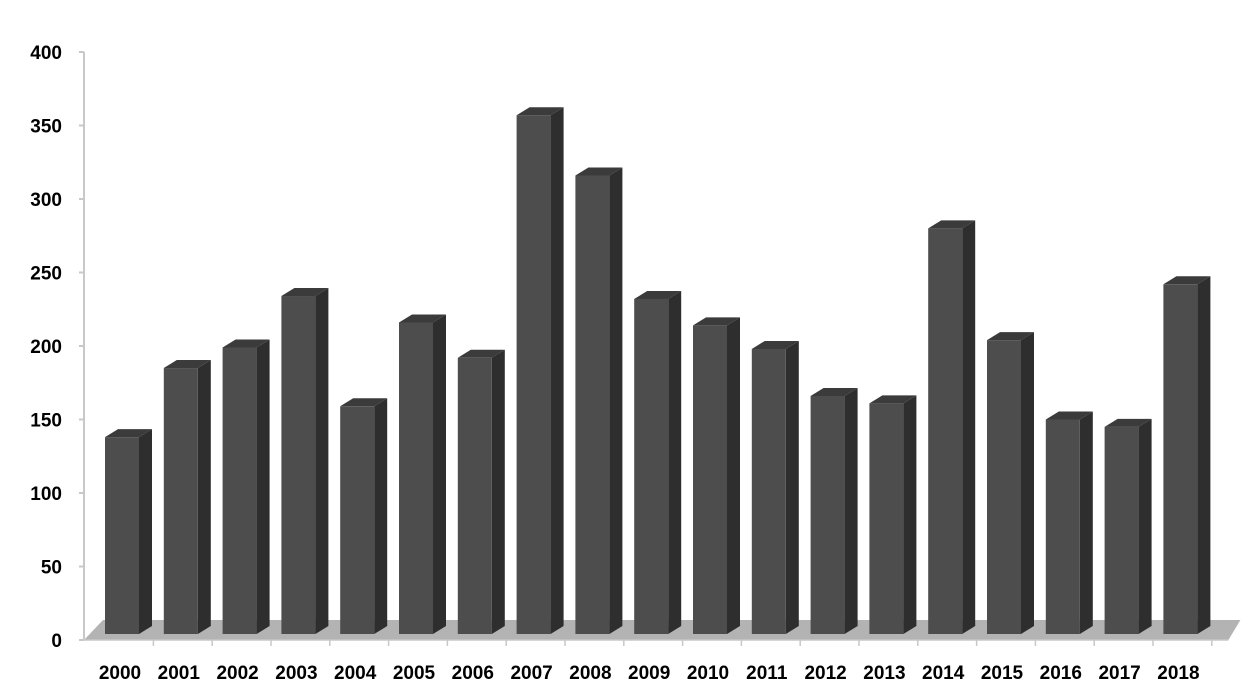  I want to click on x-tick-label: 2010, so click(708, 673).